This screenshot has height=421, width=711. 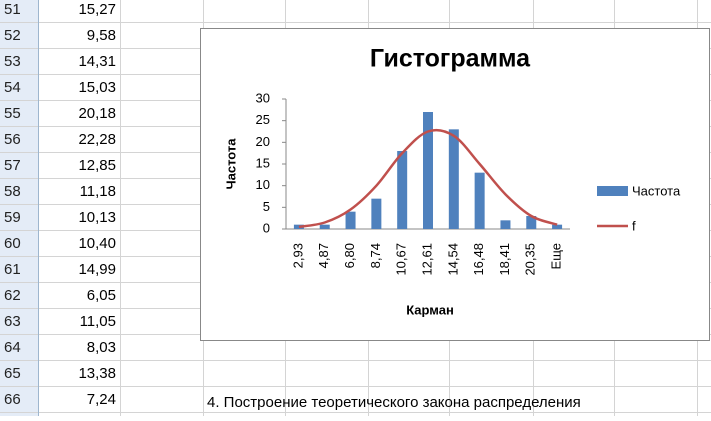 What do you see at coordinates (97, 373) in the screenshot?
I see `cell-value: 13,38` at bounding box center [97, 373].